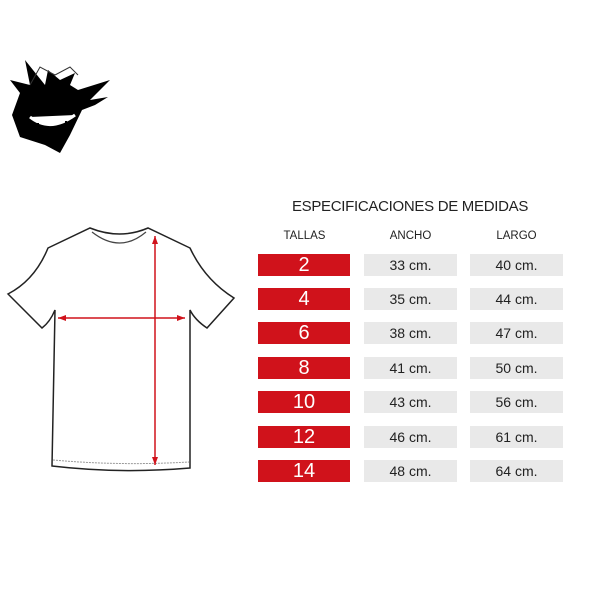  What do you see at coordinates (410, 265) in the screenshot?
I see `width-cell: 33 cm.` at bounding box center [410, 265].